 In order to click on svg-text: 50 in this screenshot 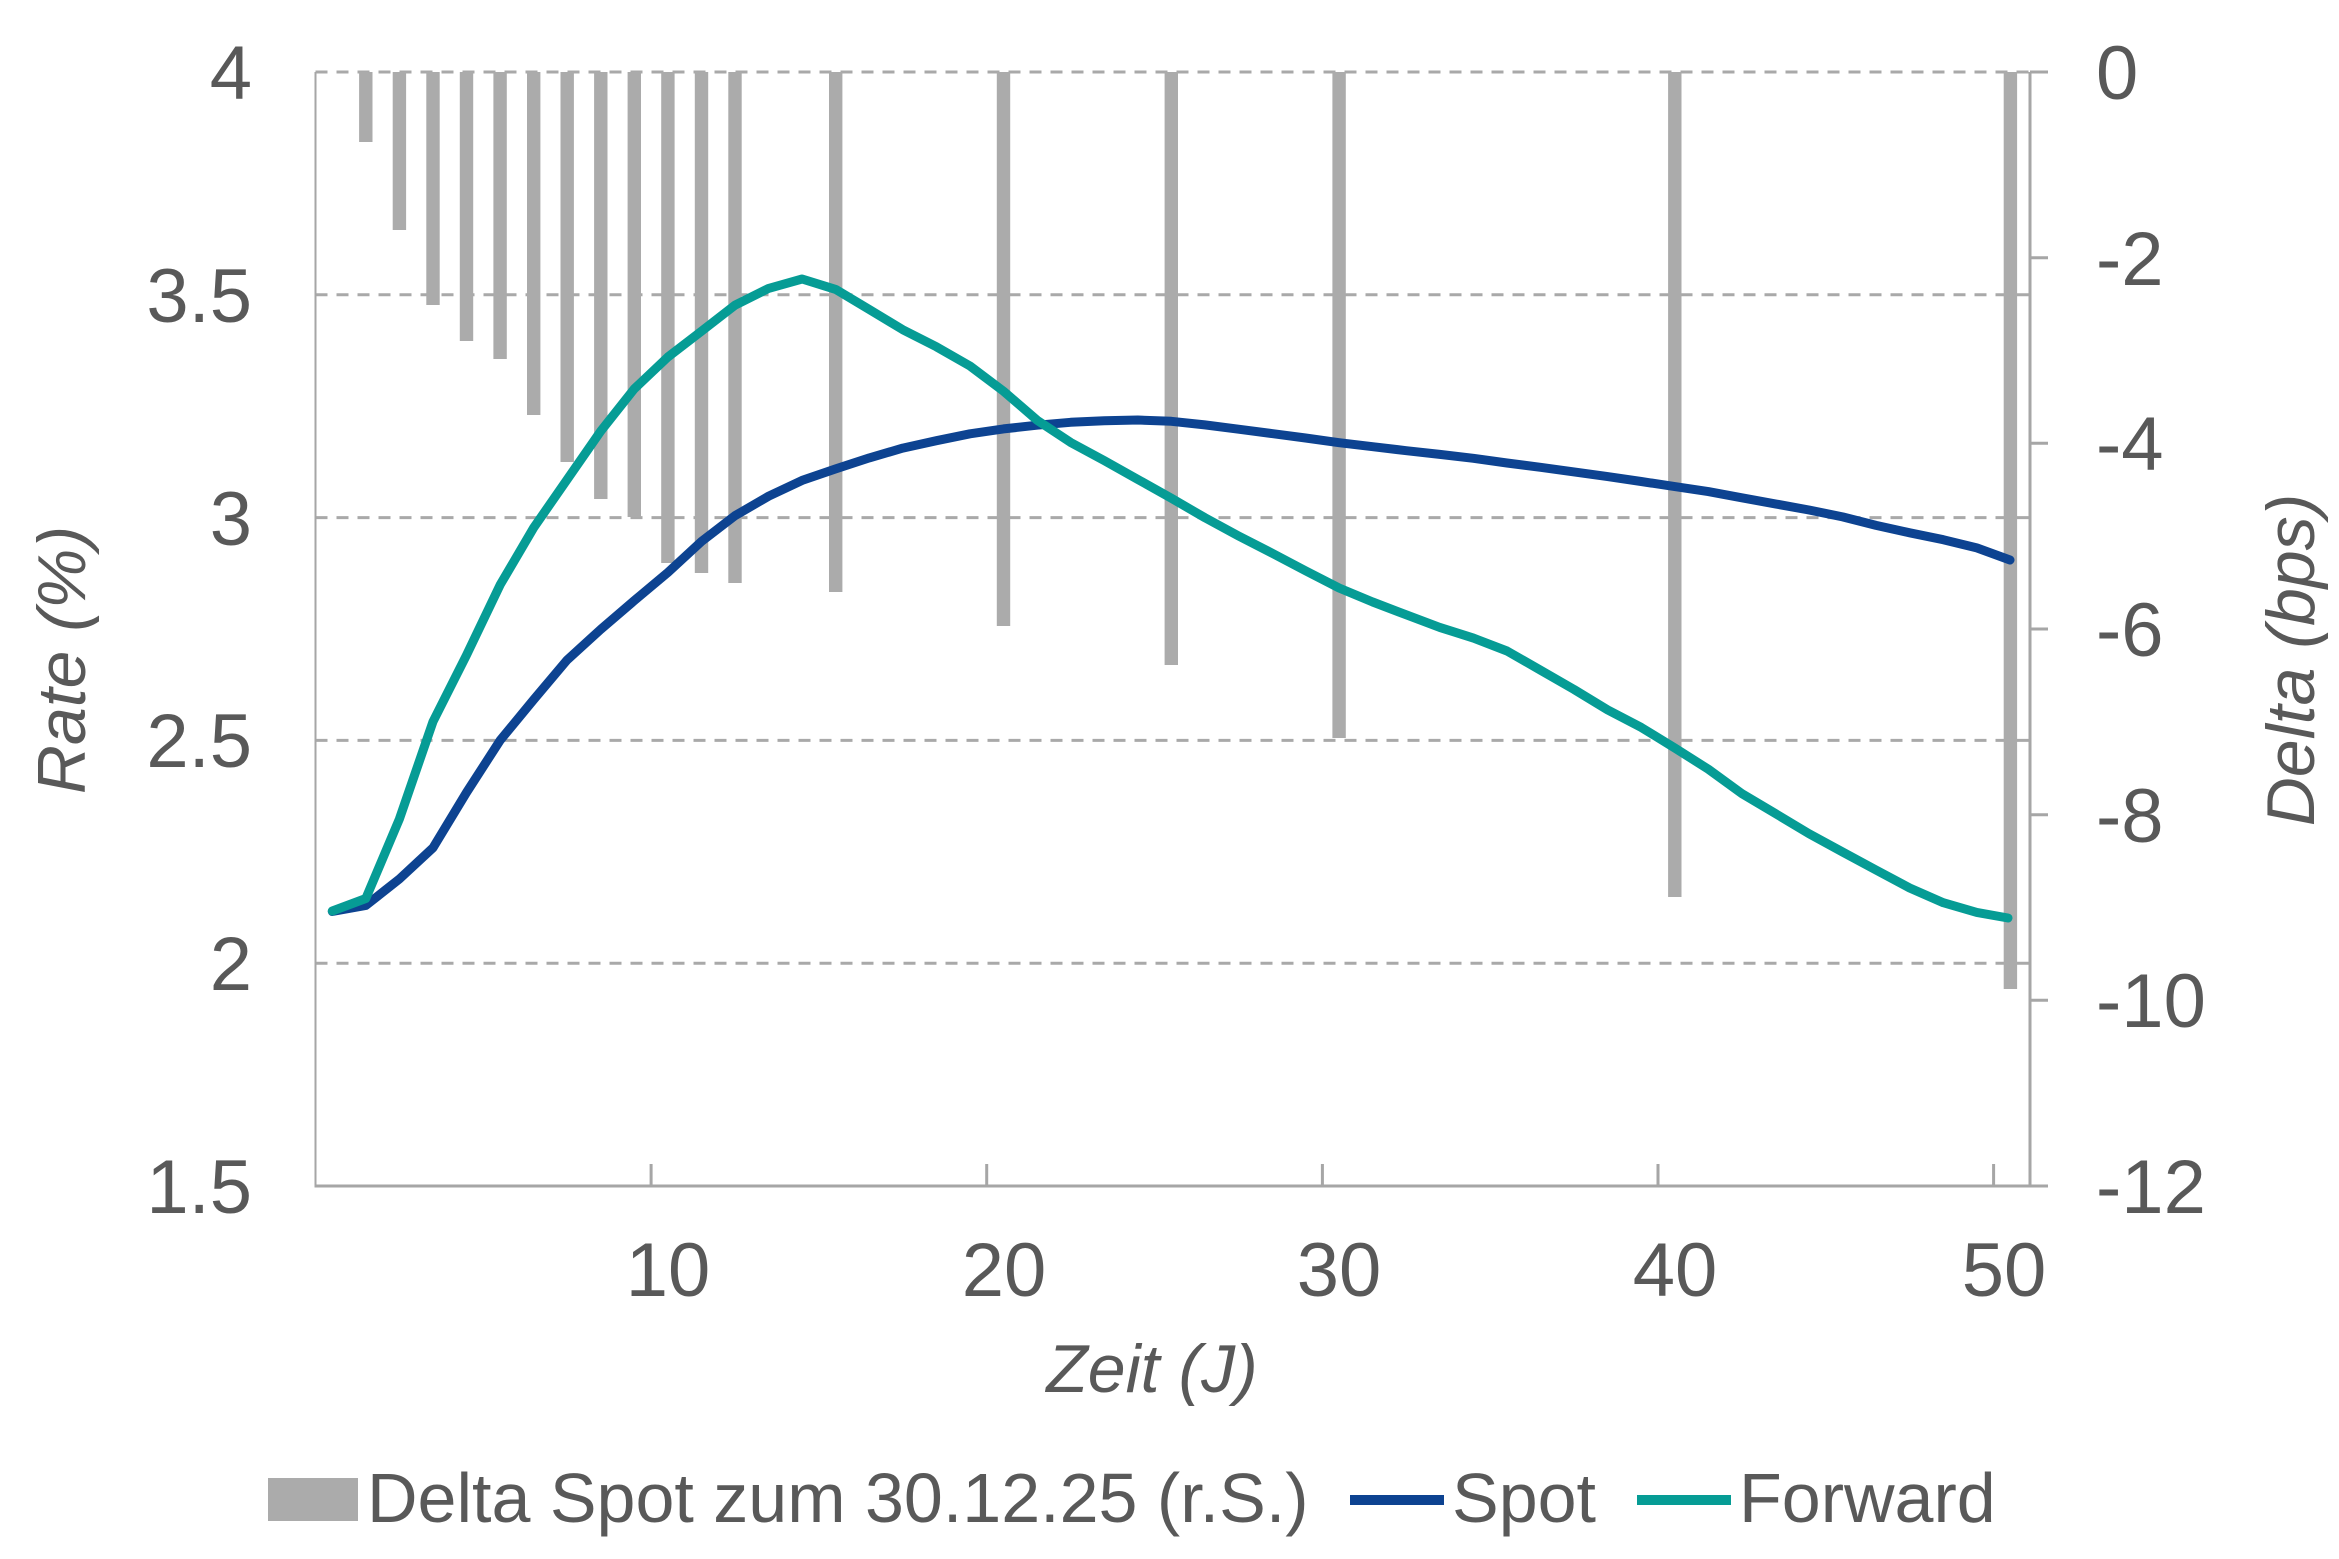, I will do `click(2004, 1270)`.